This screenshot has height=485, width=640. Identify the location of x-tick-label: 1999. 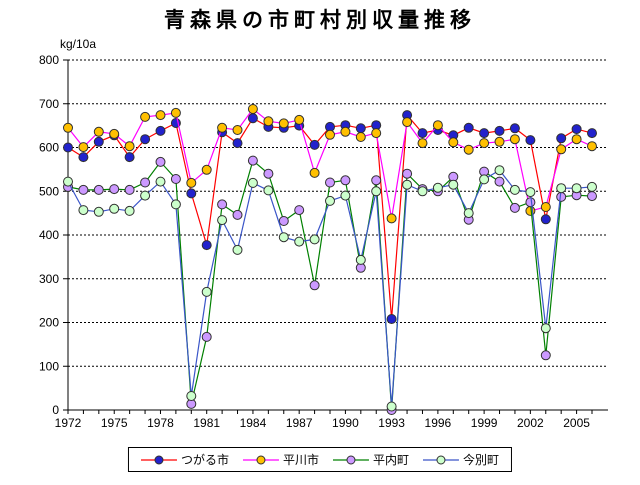
(484, 423).